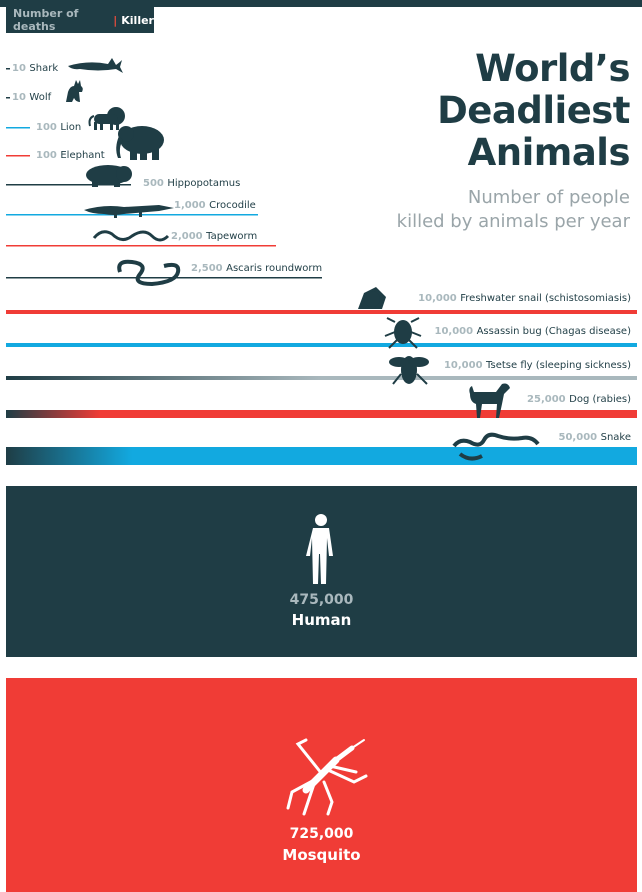  Describe the element at coordinates (109, 176) in the screenshot. I see `hippopotamus-icon` at that location.